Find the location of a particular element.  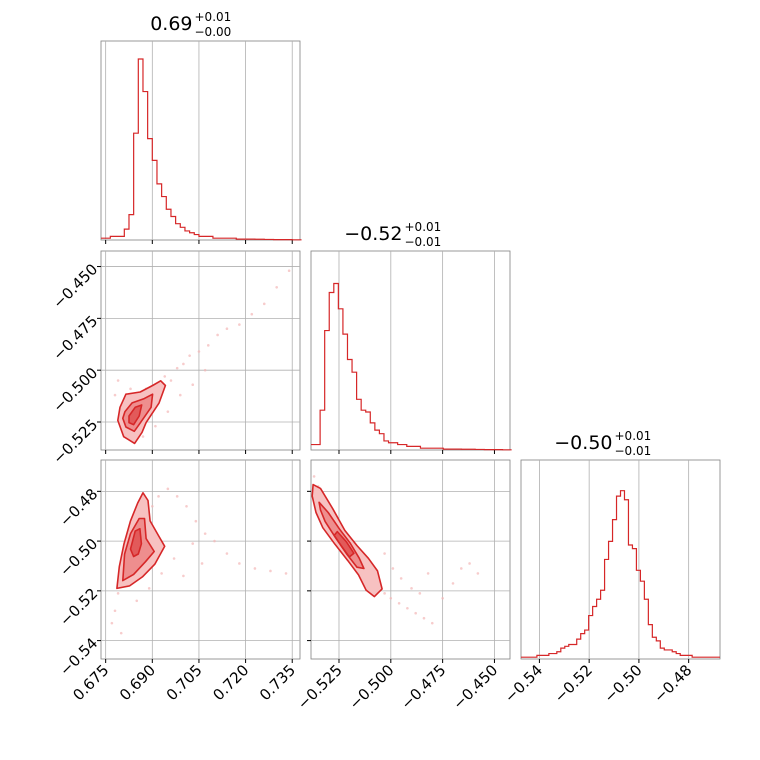

tick-label-y: −0.525 is located at coordinates (75, 442).